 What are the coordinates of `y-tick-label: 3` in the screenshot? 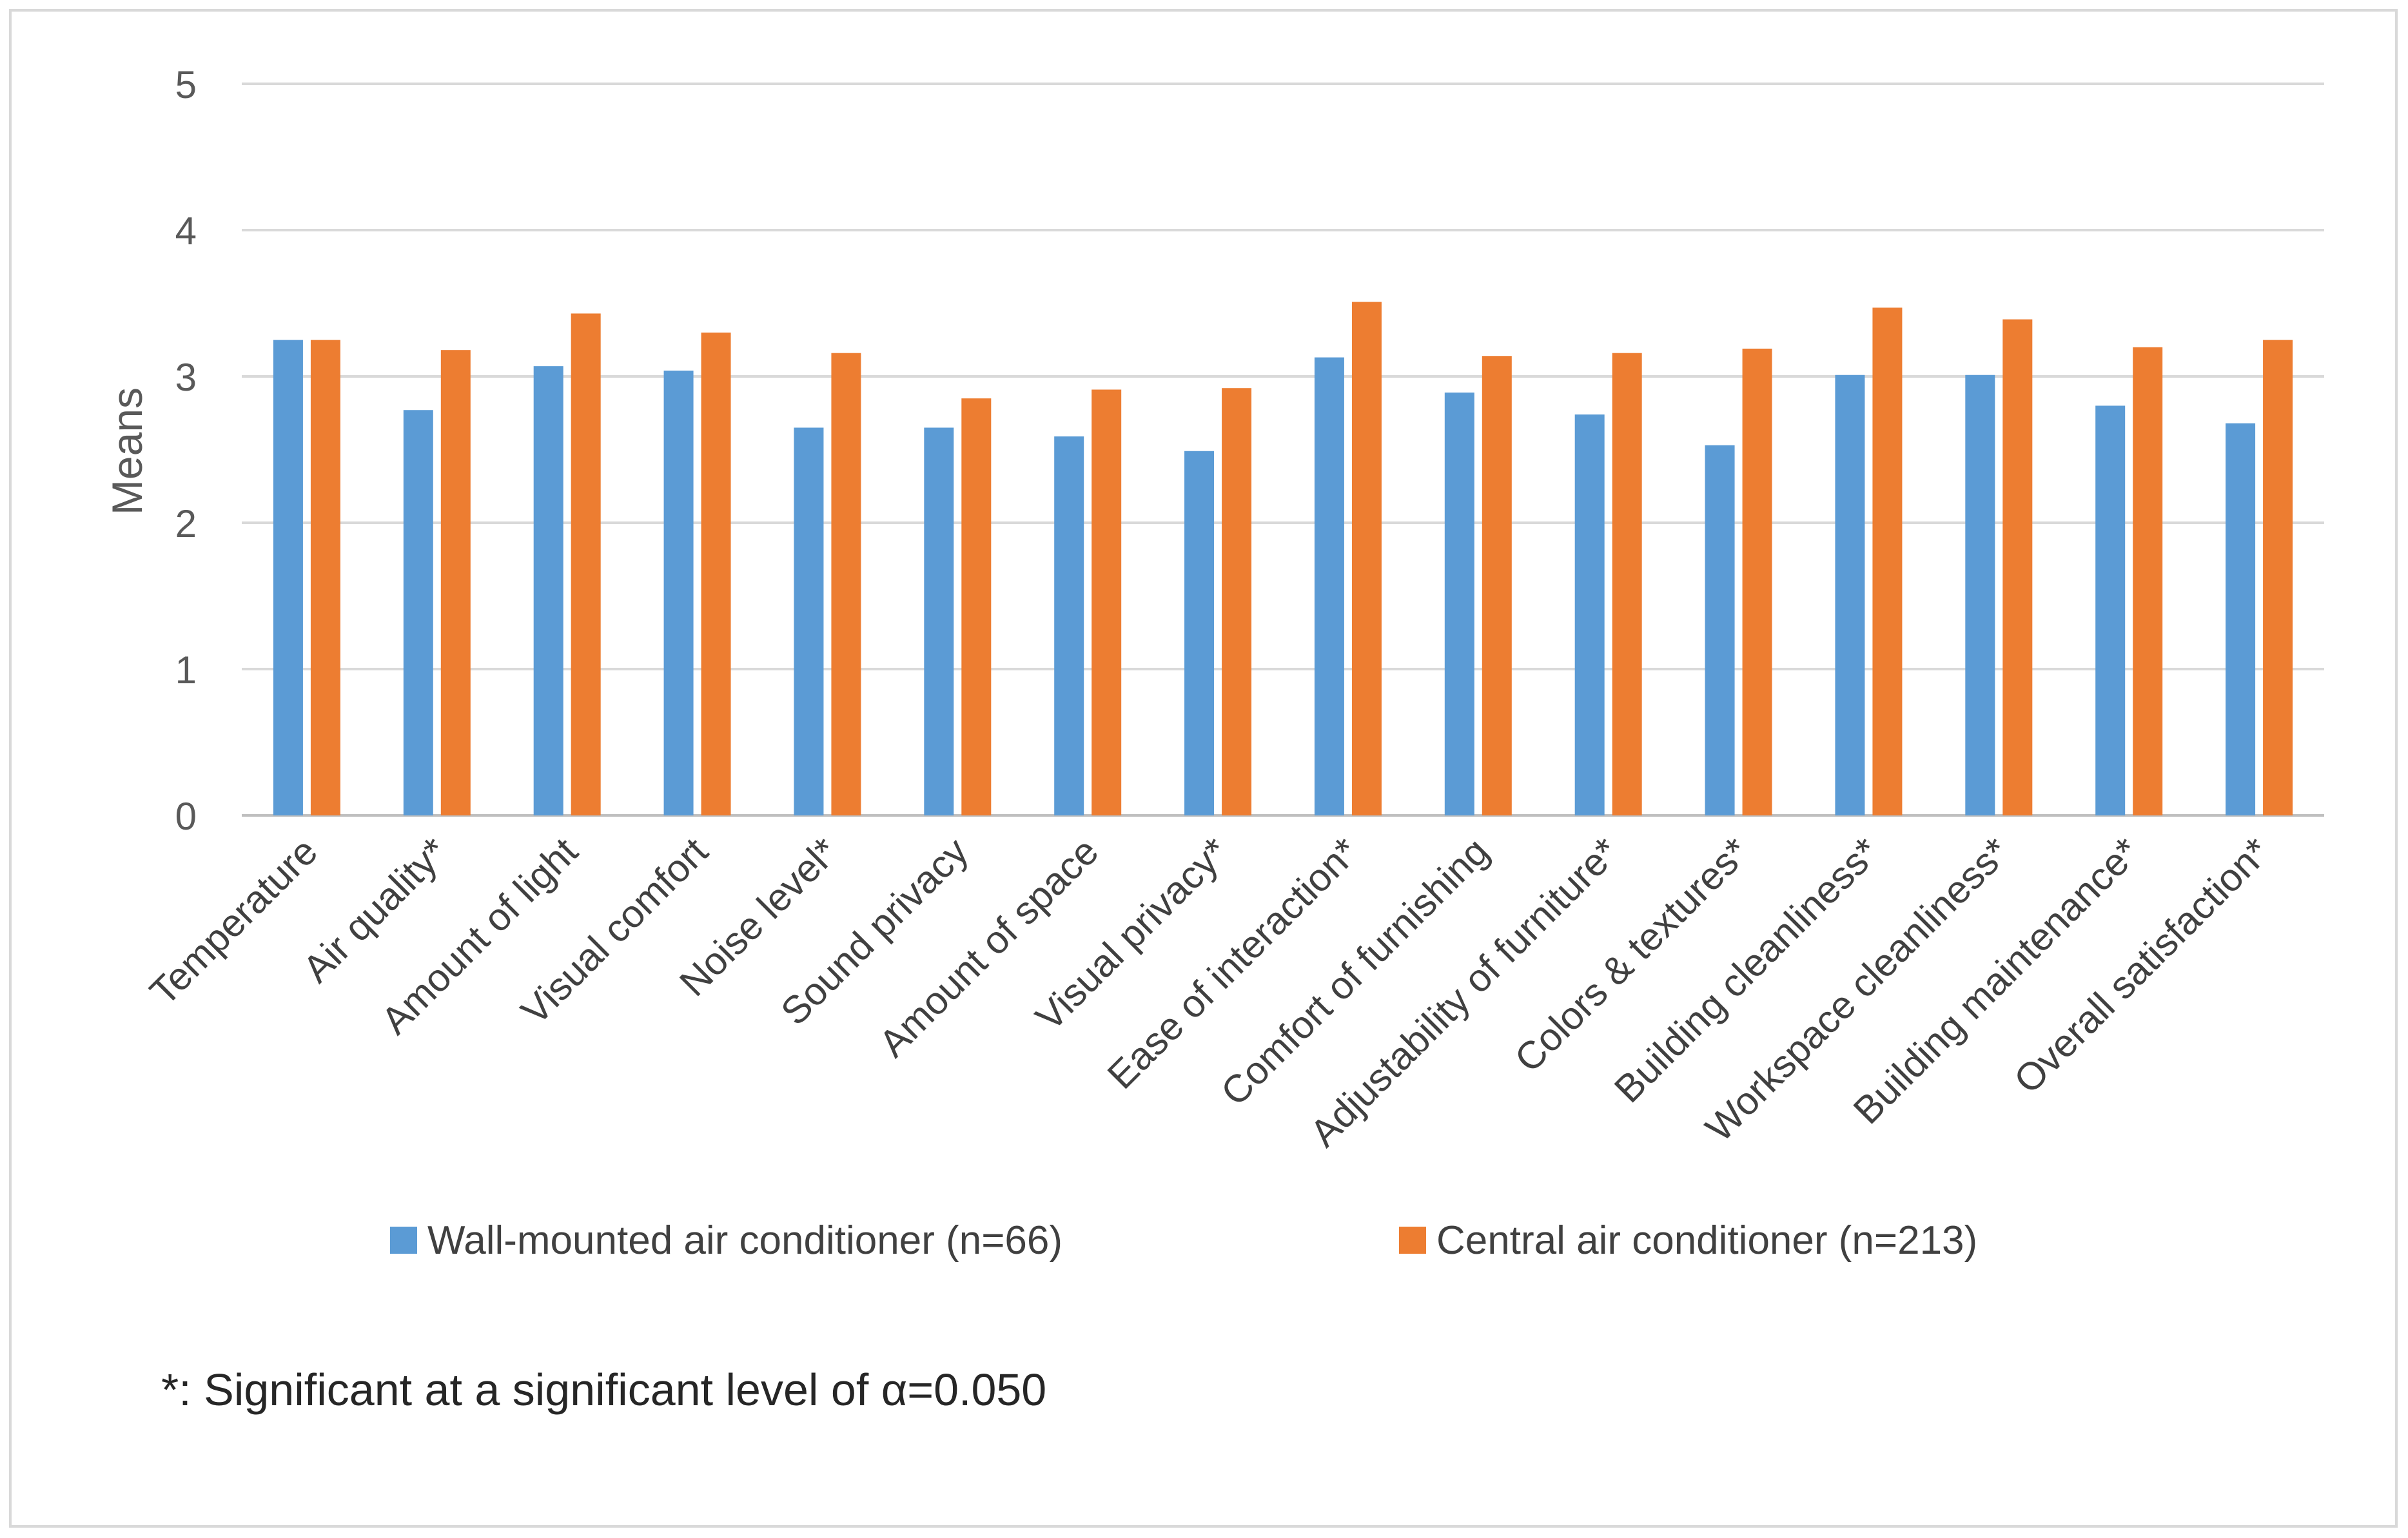 It's located at (186, 377).